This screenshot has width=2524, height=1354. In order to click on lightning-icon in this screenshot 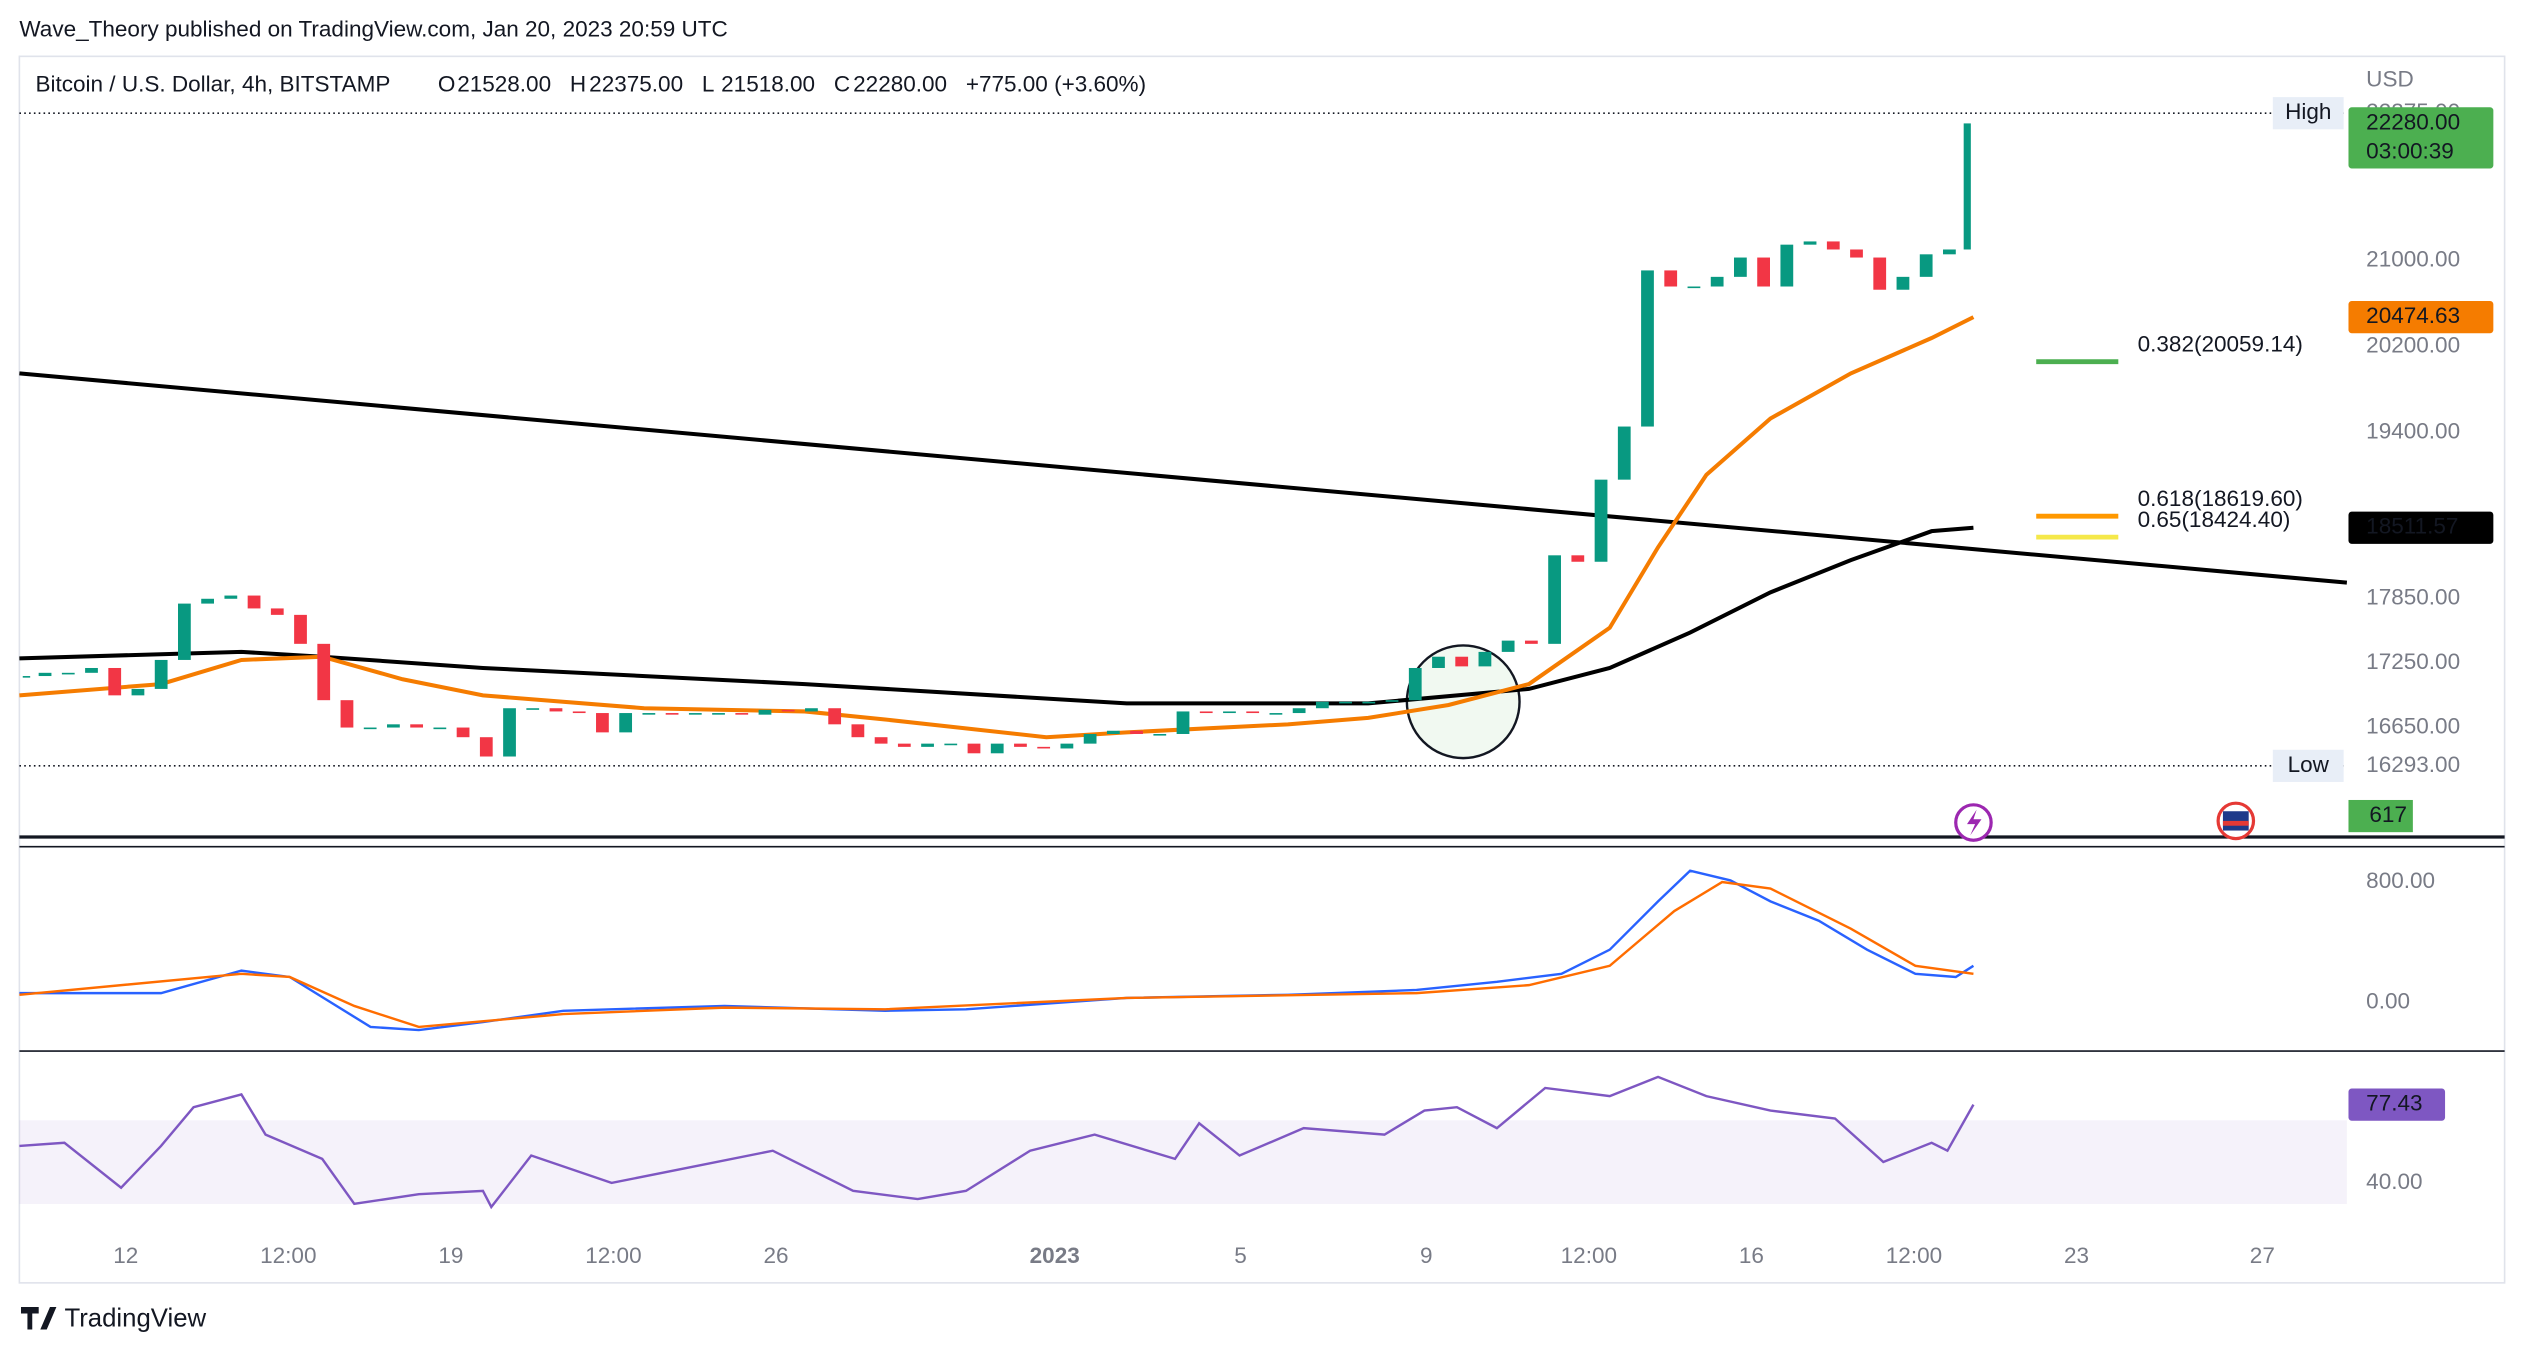, I will do `click(1973, 822)`.